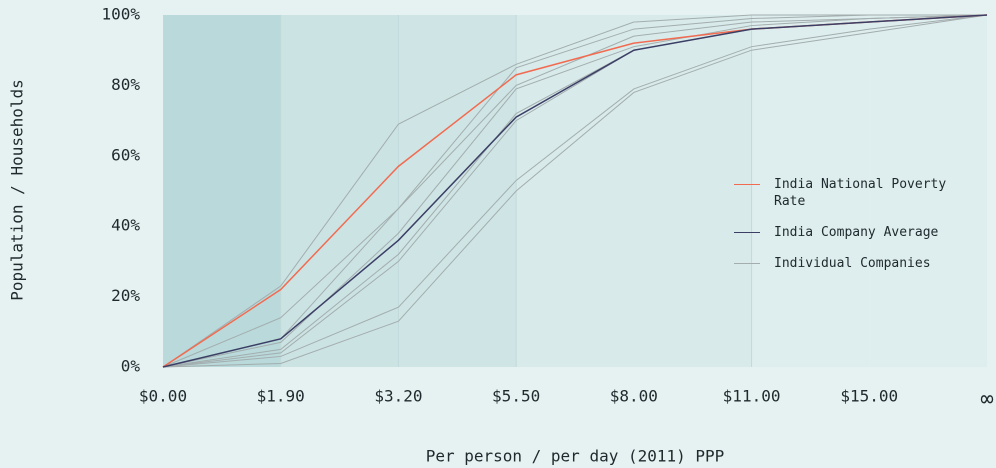 The image size is (996, 468). I want to click on y-tick-label: 80%, so click(125, 84).